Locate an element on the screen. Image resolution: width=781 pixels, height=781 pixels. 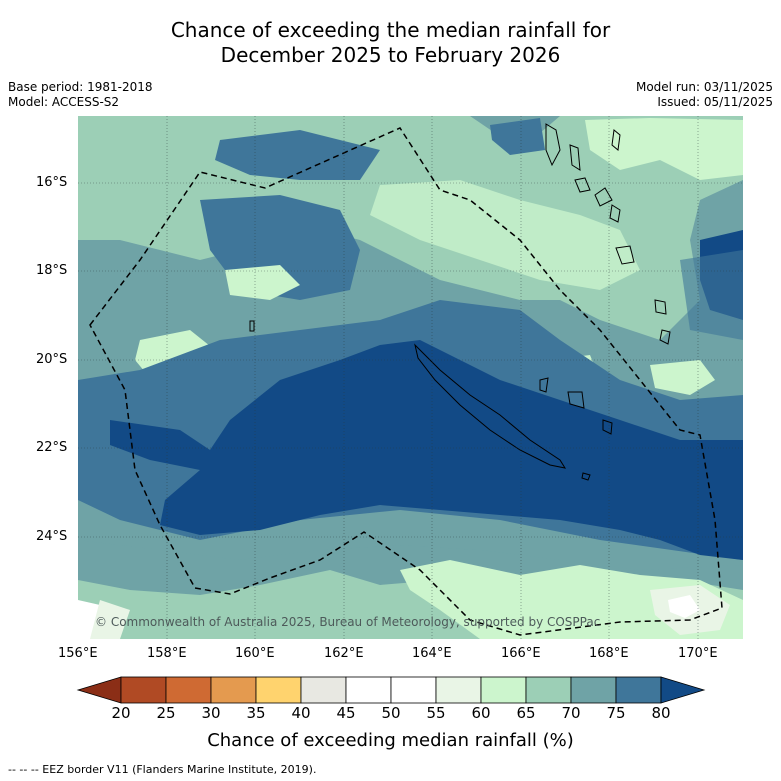
chesterfield-reef is located at coordinates (252, 326).